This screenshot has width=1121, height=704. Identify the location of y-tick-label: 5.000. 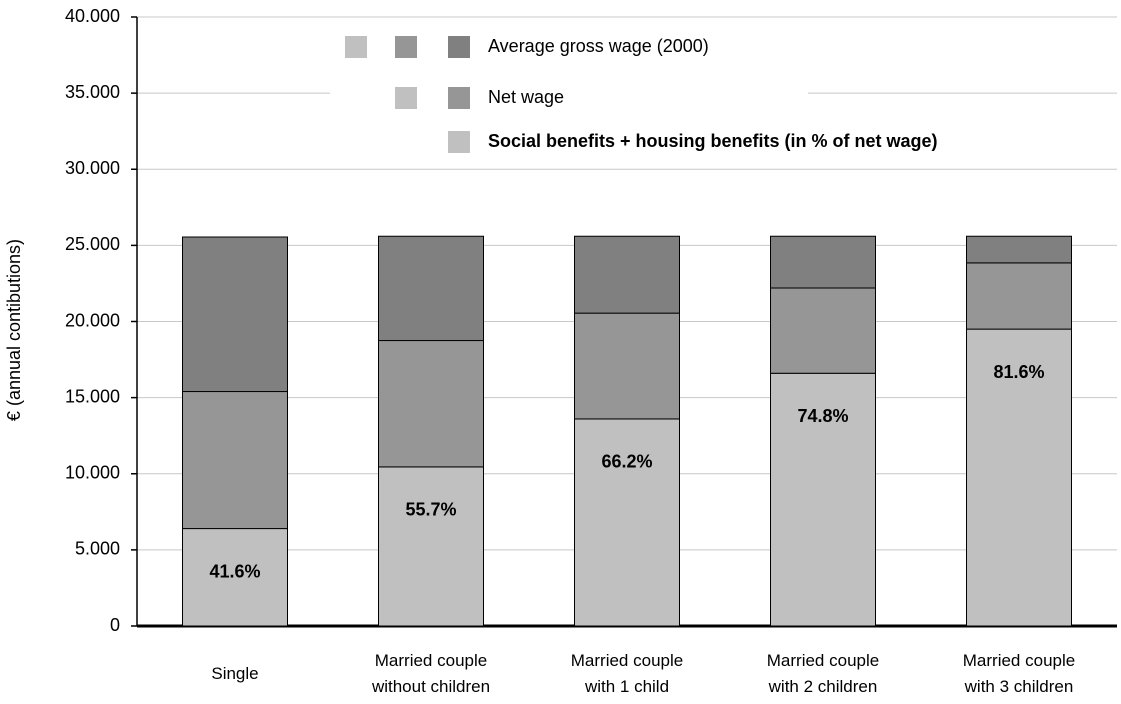
(97, 549).